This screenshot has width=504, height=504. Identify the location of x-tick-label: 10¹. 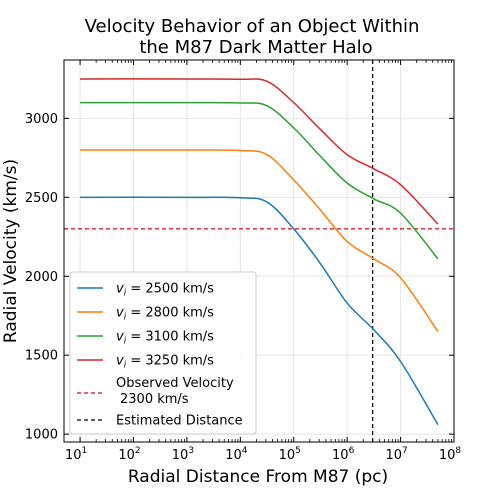
(76, 454).